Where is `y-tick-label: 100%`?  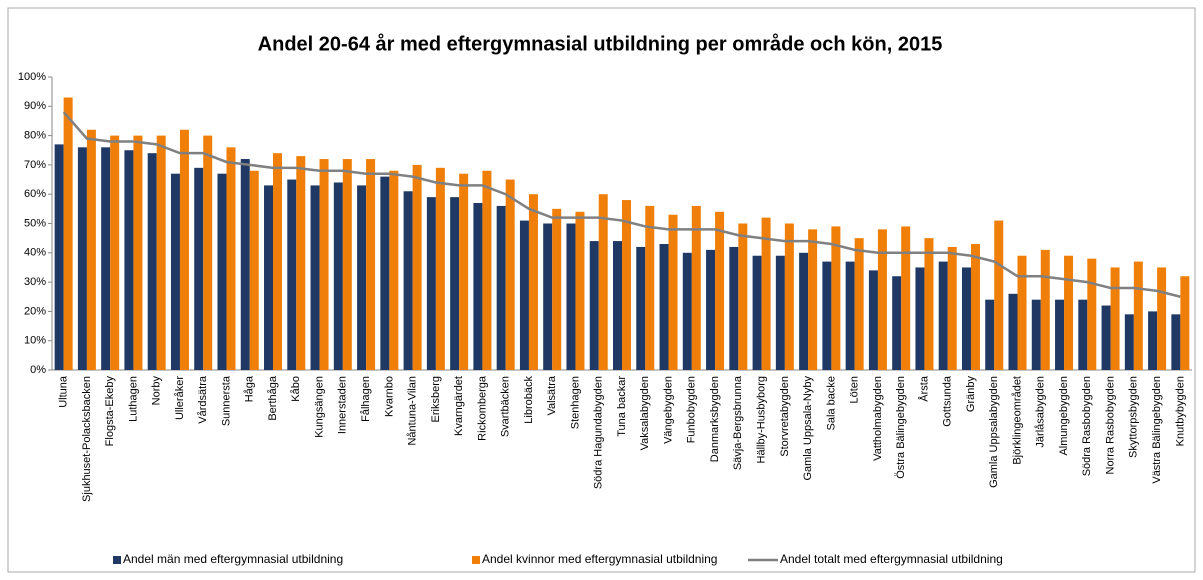 y-tick-label: 100% is located at coordinates (32, 77).